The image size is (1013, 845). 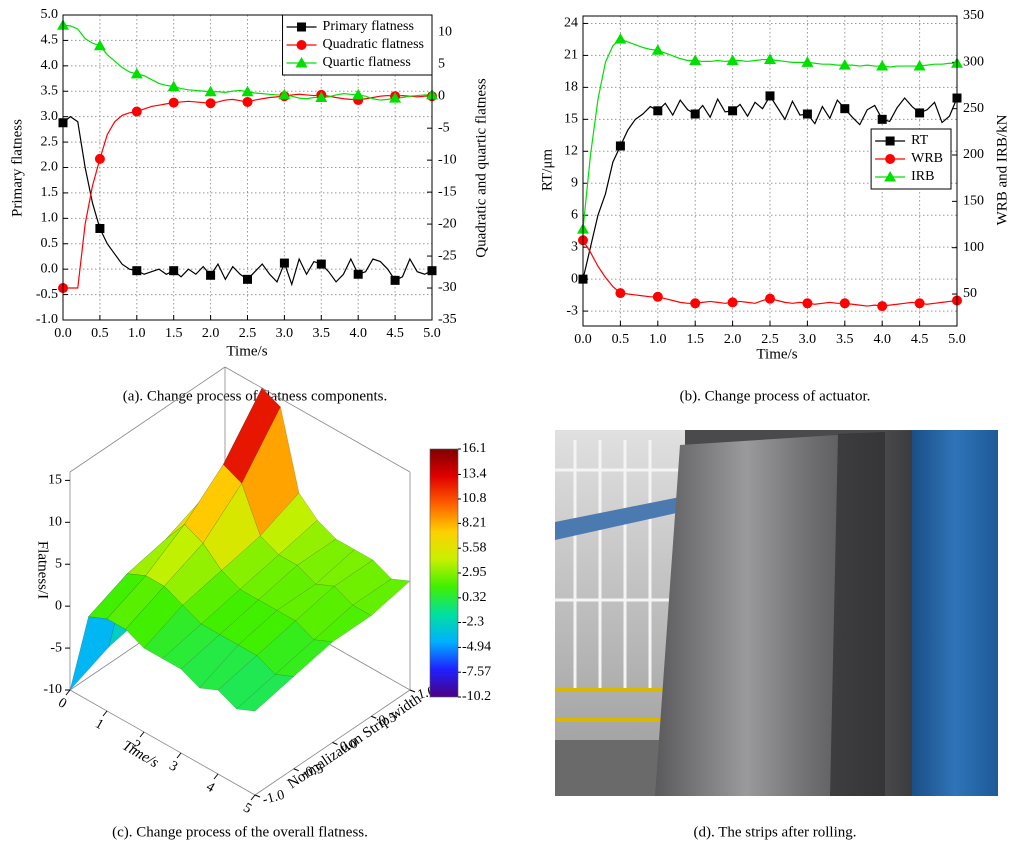 I want to click on colorbar-label: -7.57, so click(x=476, y=671).